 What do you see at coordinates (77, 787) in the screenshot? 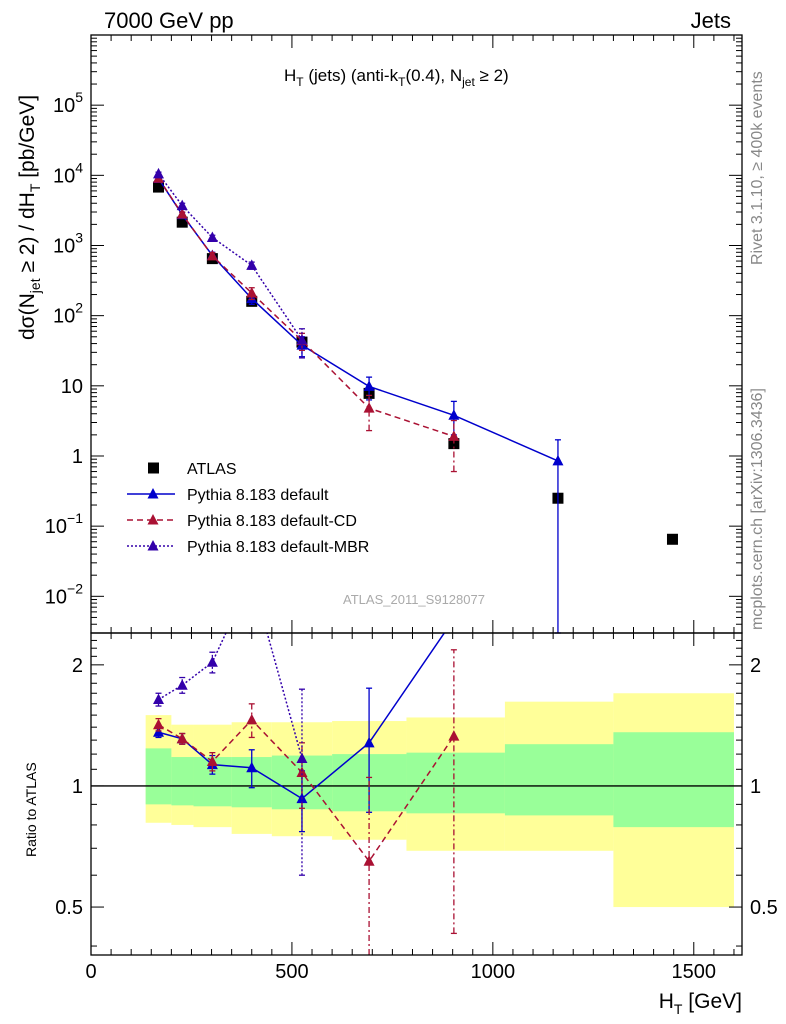
I see `ratio-y-tick-label: 1` at bounding box center [77, 787].